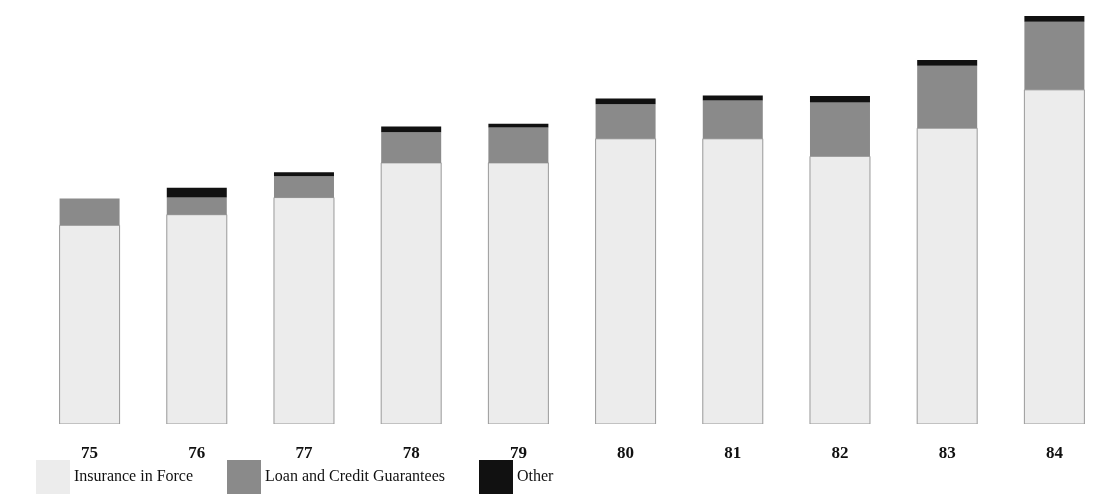  Describe the element at coordinates (840, 453) in the screenshot. I see `x-tick-label: 82` at that location.